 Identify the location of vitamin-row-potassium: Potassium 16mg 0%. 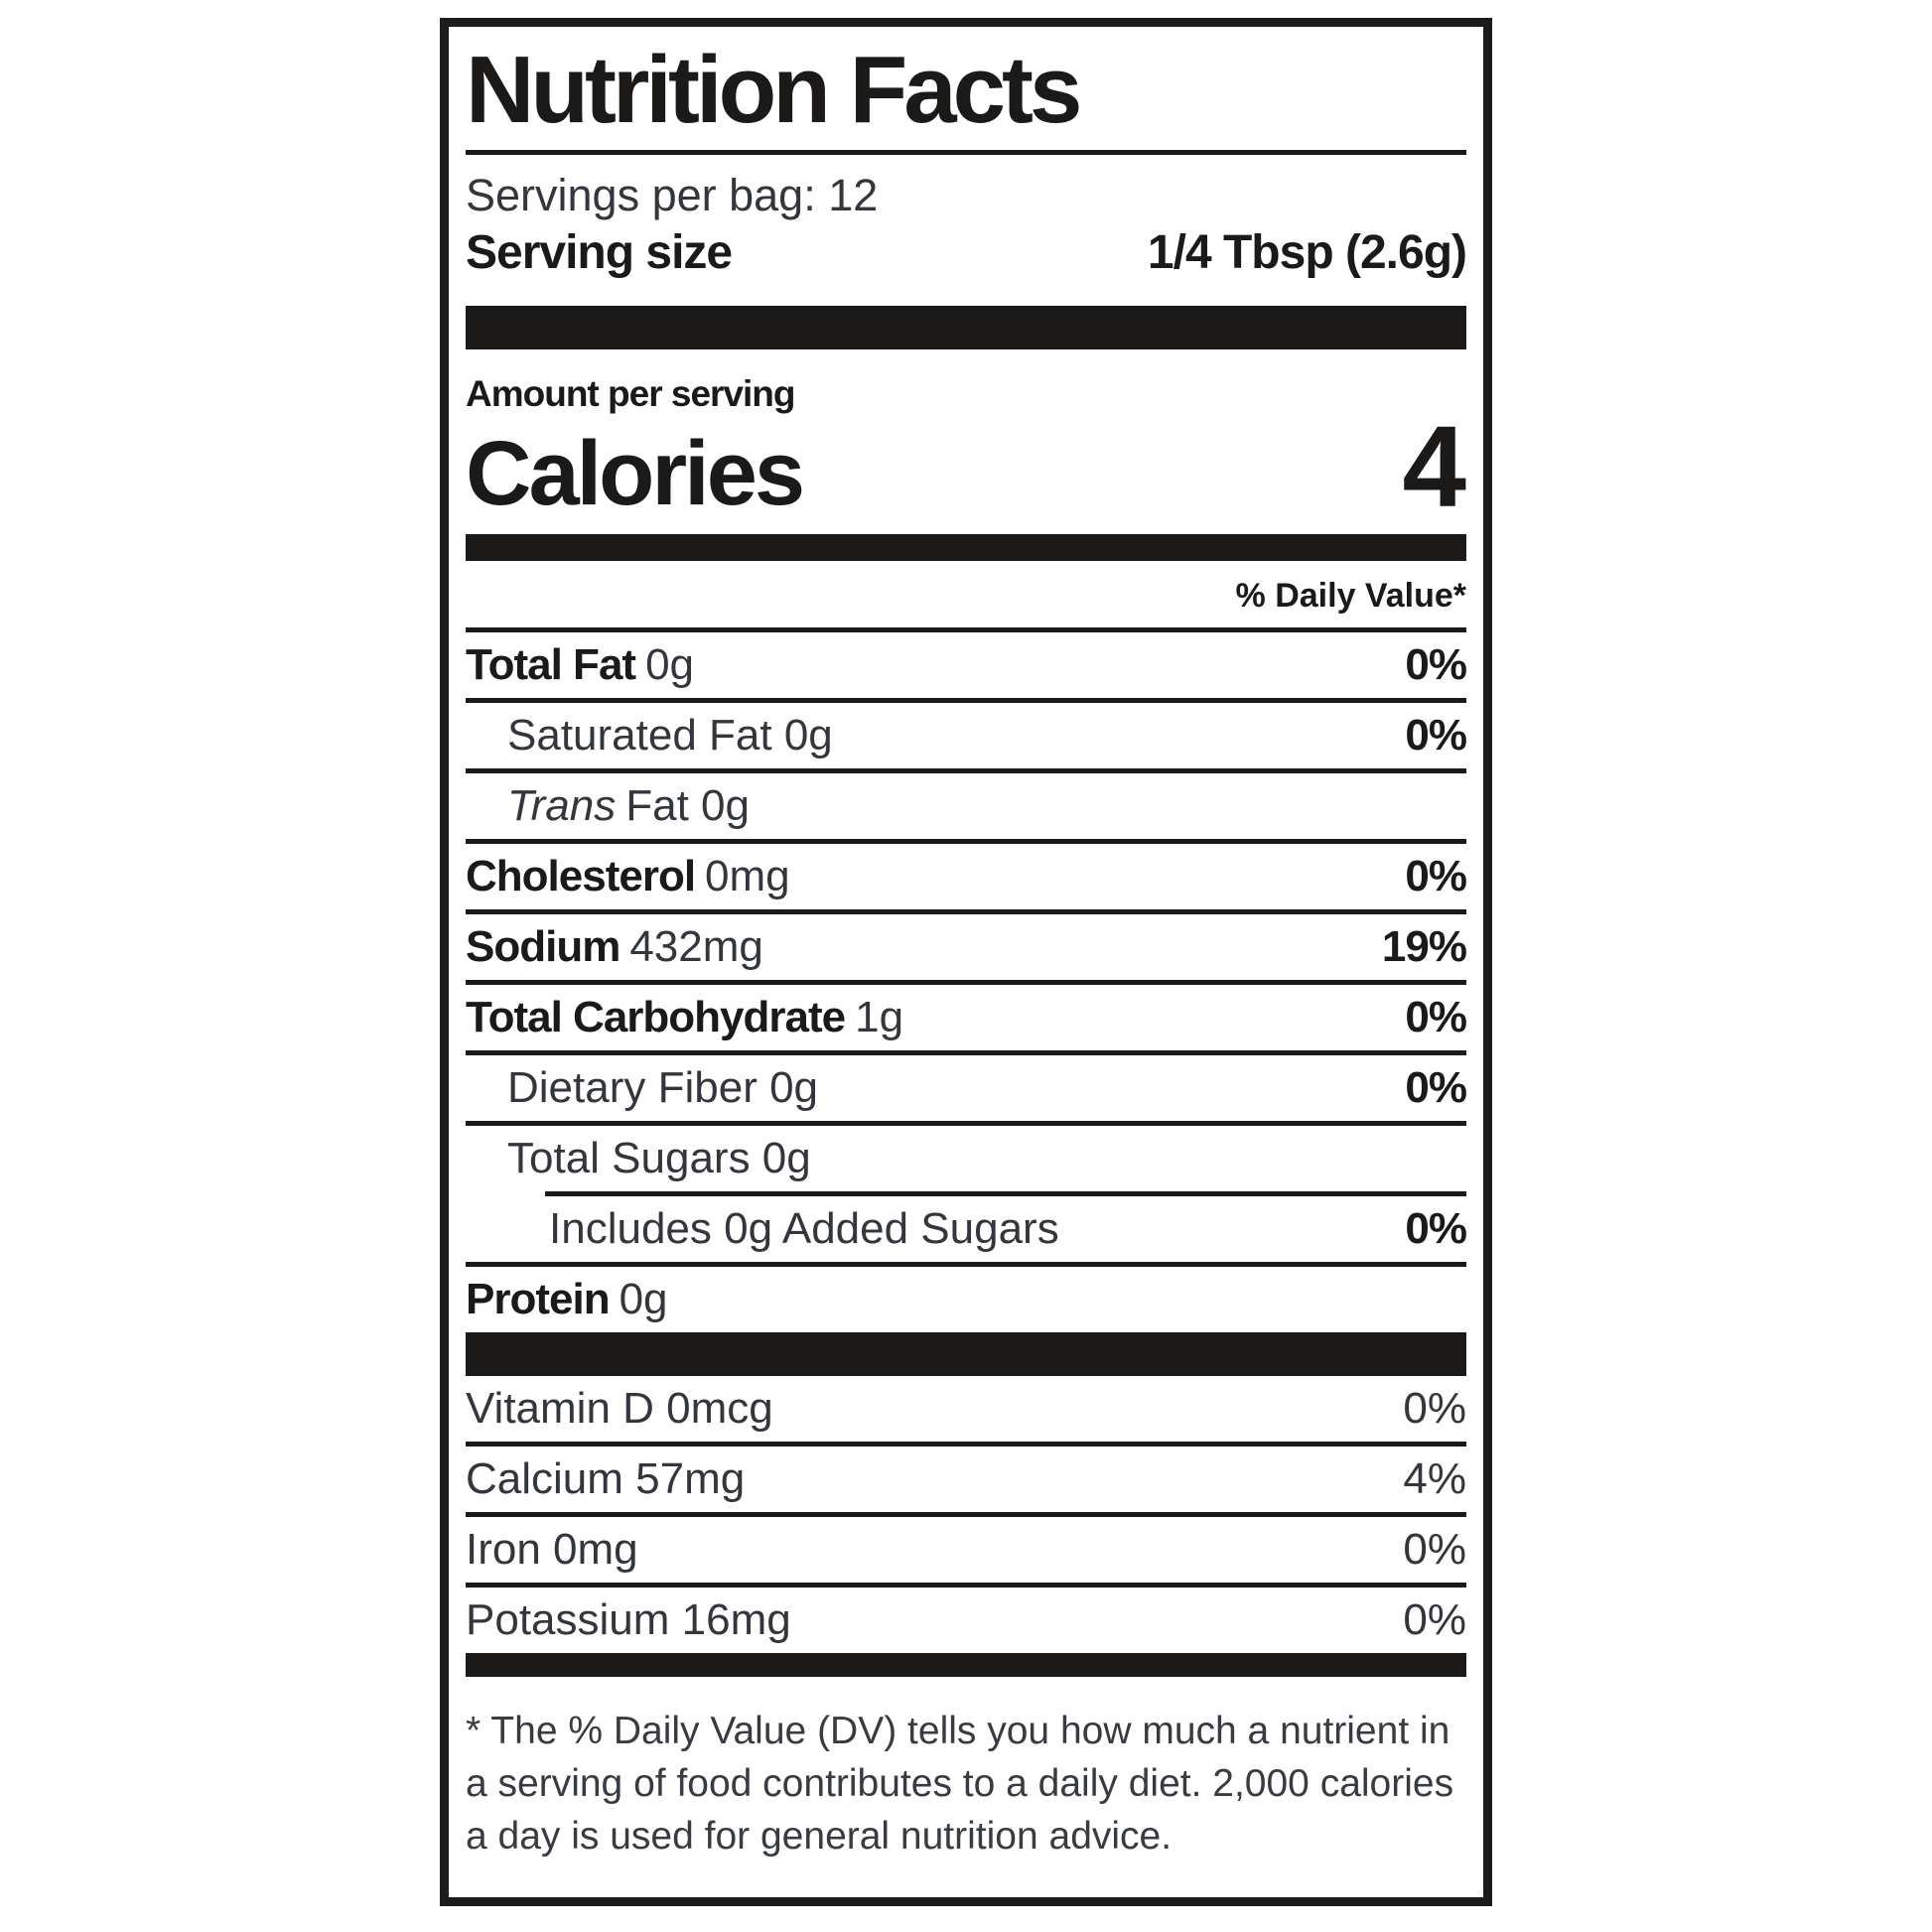
(966, 1620).